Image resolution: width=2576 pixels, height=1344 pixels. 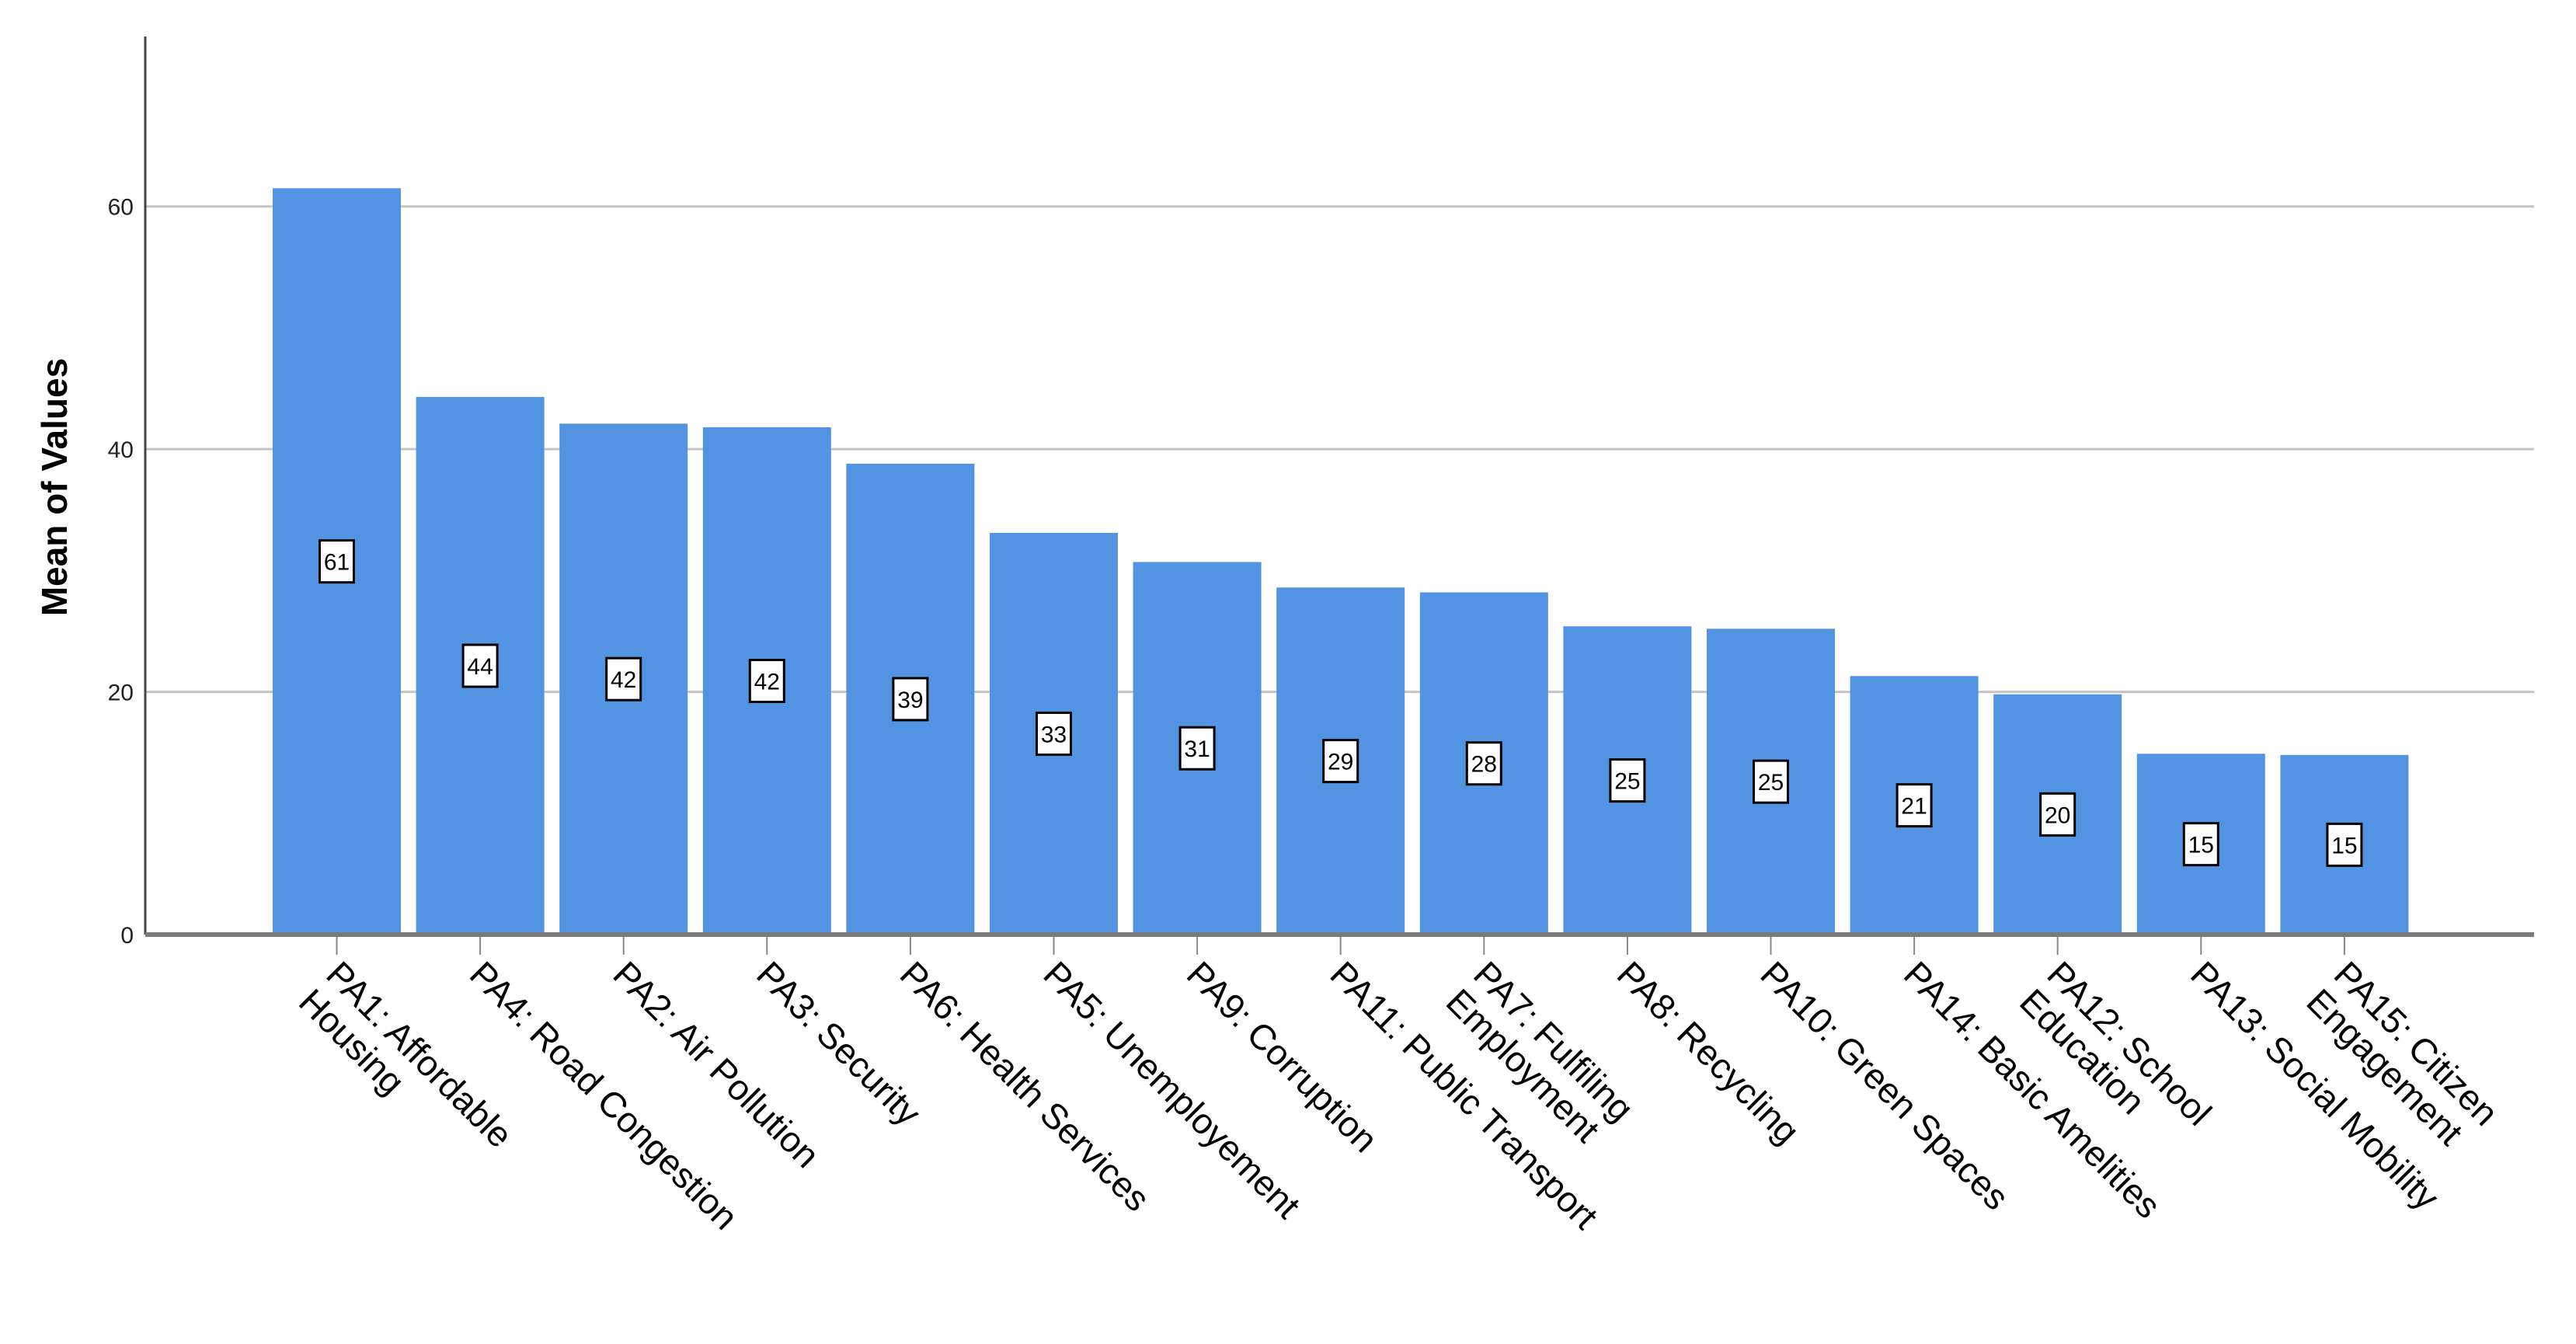 What do you see at coordinates (55, 487) in the screenshot?
I see `y-axis-label: Mean of Values` at bounding box center [55, 487].